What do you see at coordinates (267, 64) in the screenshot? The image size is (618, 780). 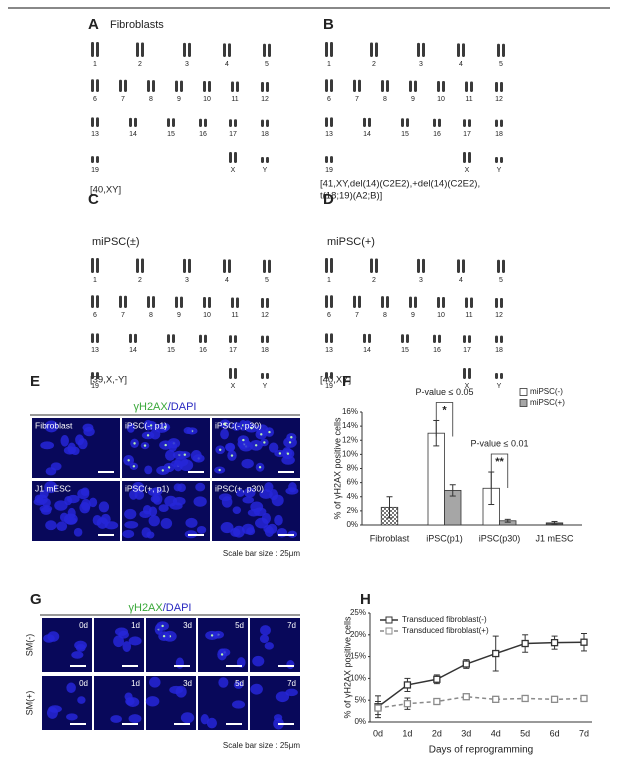 I see `chromosome-label: 5` at bounding box center [267, 64].